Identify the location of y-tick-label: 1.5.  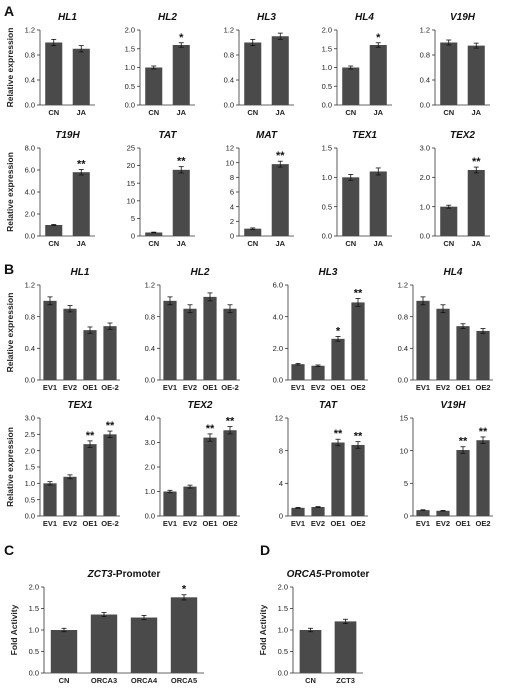
(30, 467).